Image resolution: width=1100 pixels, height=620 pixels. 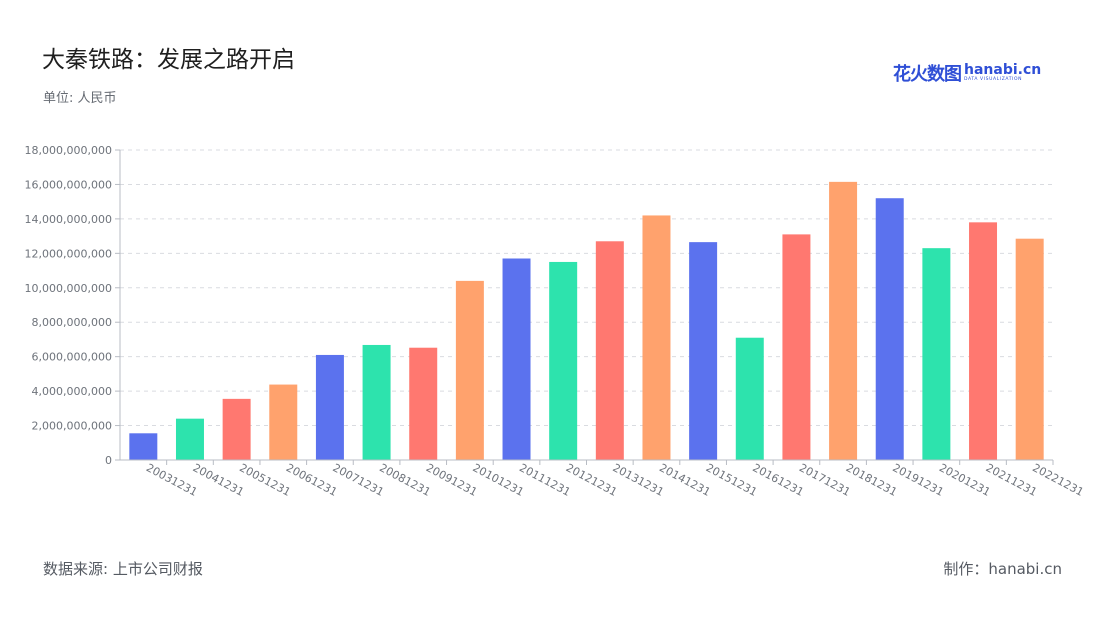 I want to click on brand-logo: 花火数图 hanabi.cn DATA VISUALIZATION, so click(x=968, y=73).